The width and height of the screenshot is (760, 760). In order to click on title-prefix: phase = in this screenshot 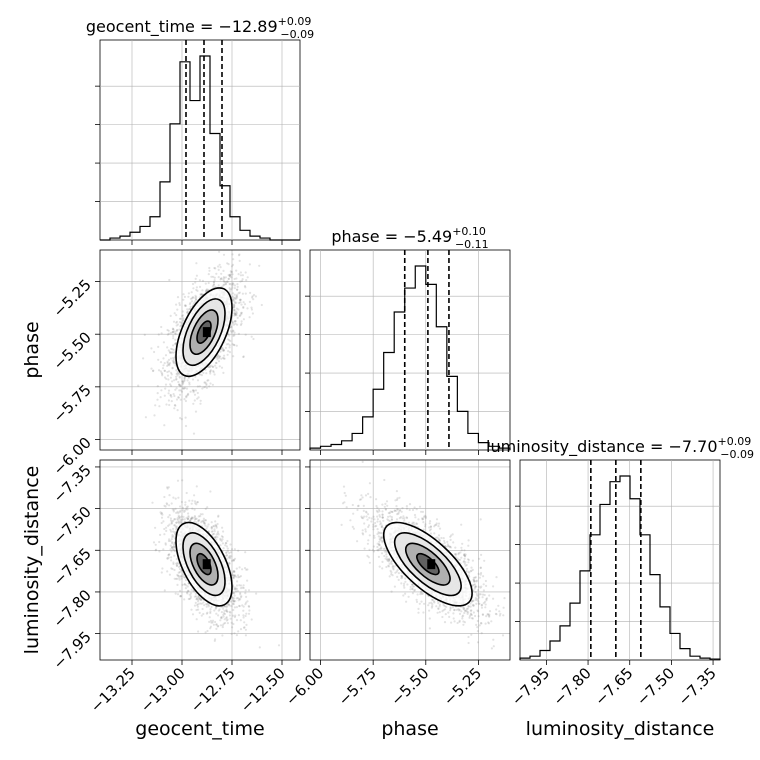, I will do `click(367, 236)`.